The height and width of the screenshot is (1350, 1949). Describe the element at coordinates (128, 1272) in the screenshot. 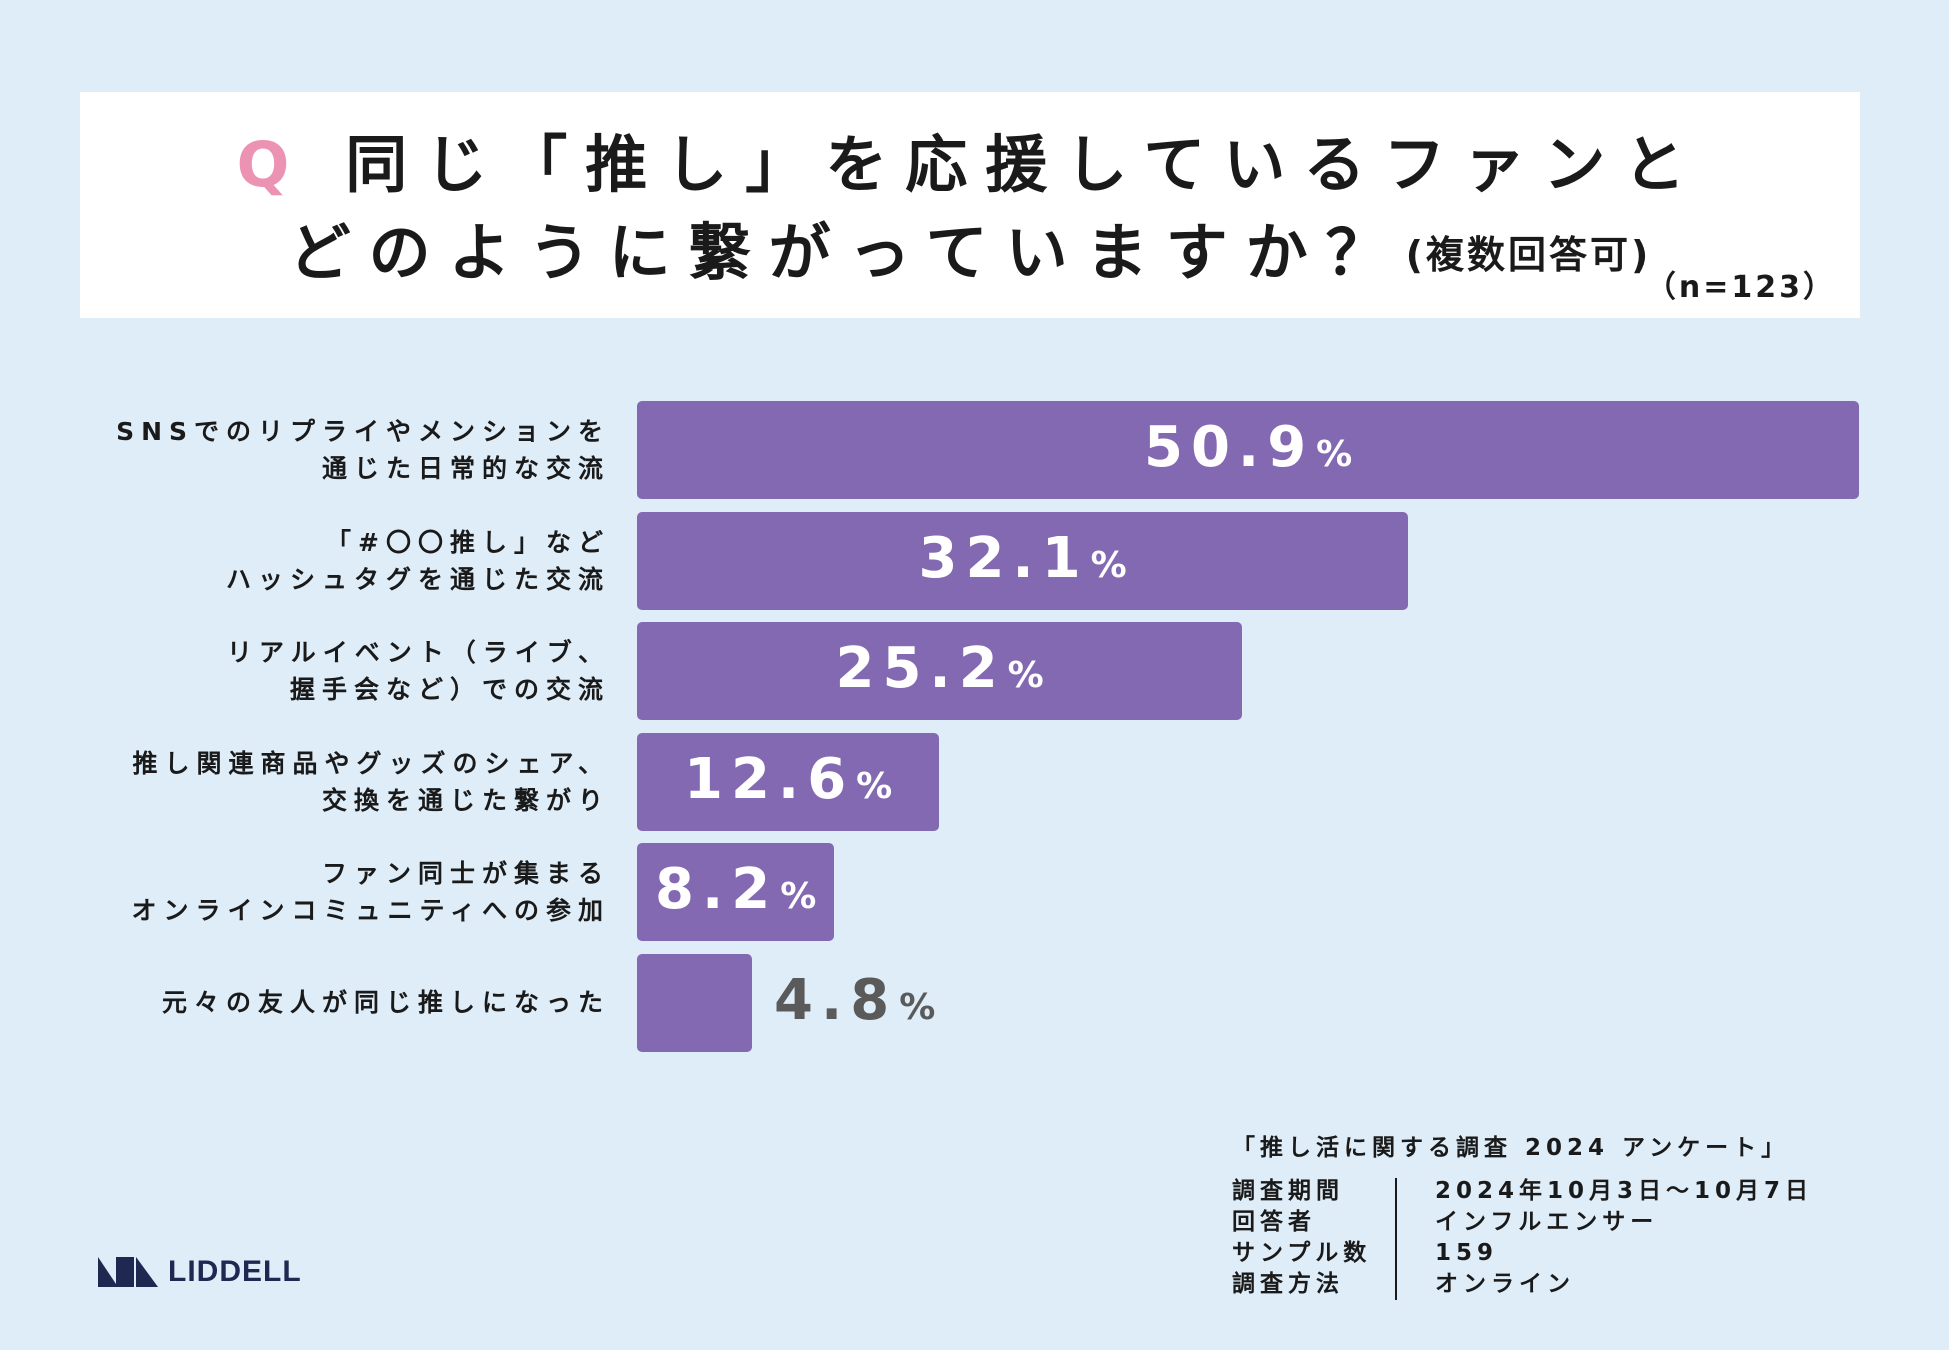

I see `logo-mark-icon` at that location.